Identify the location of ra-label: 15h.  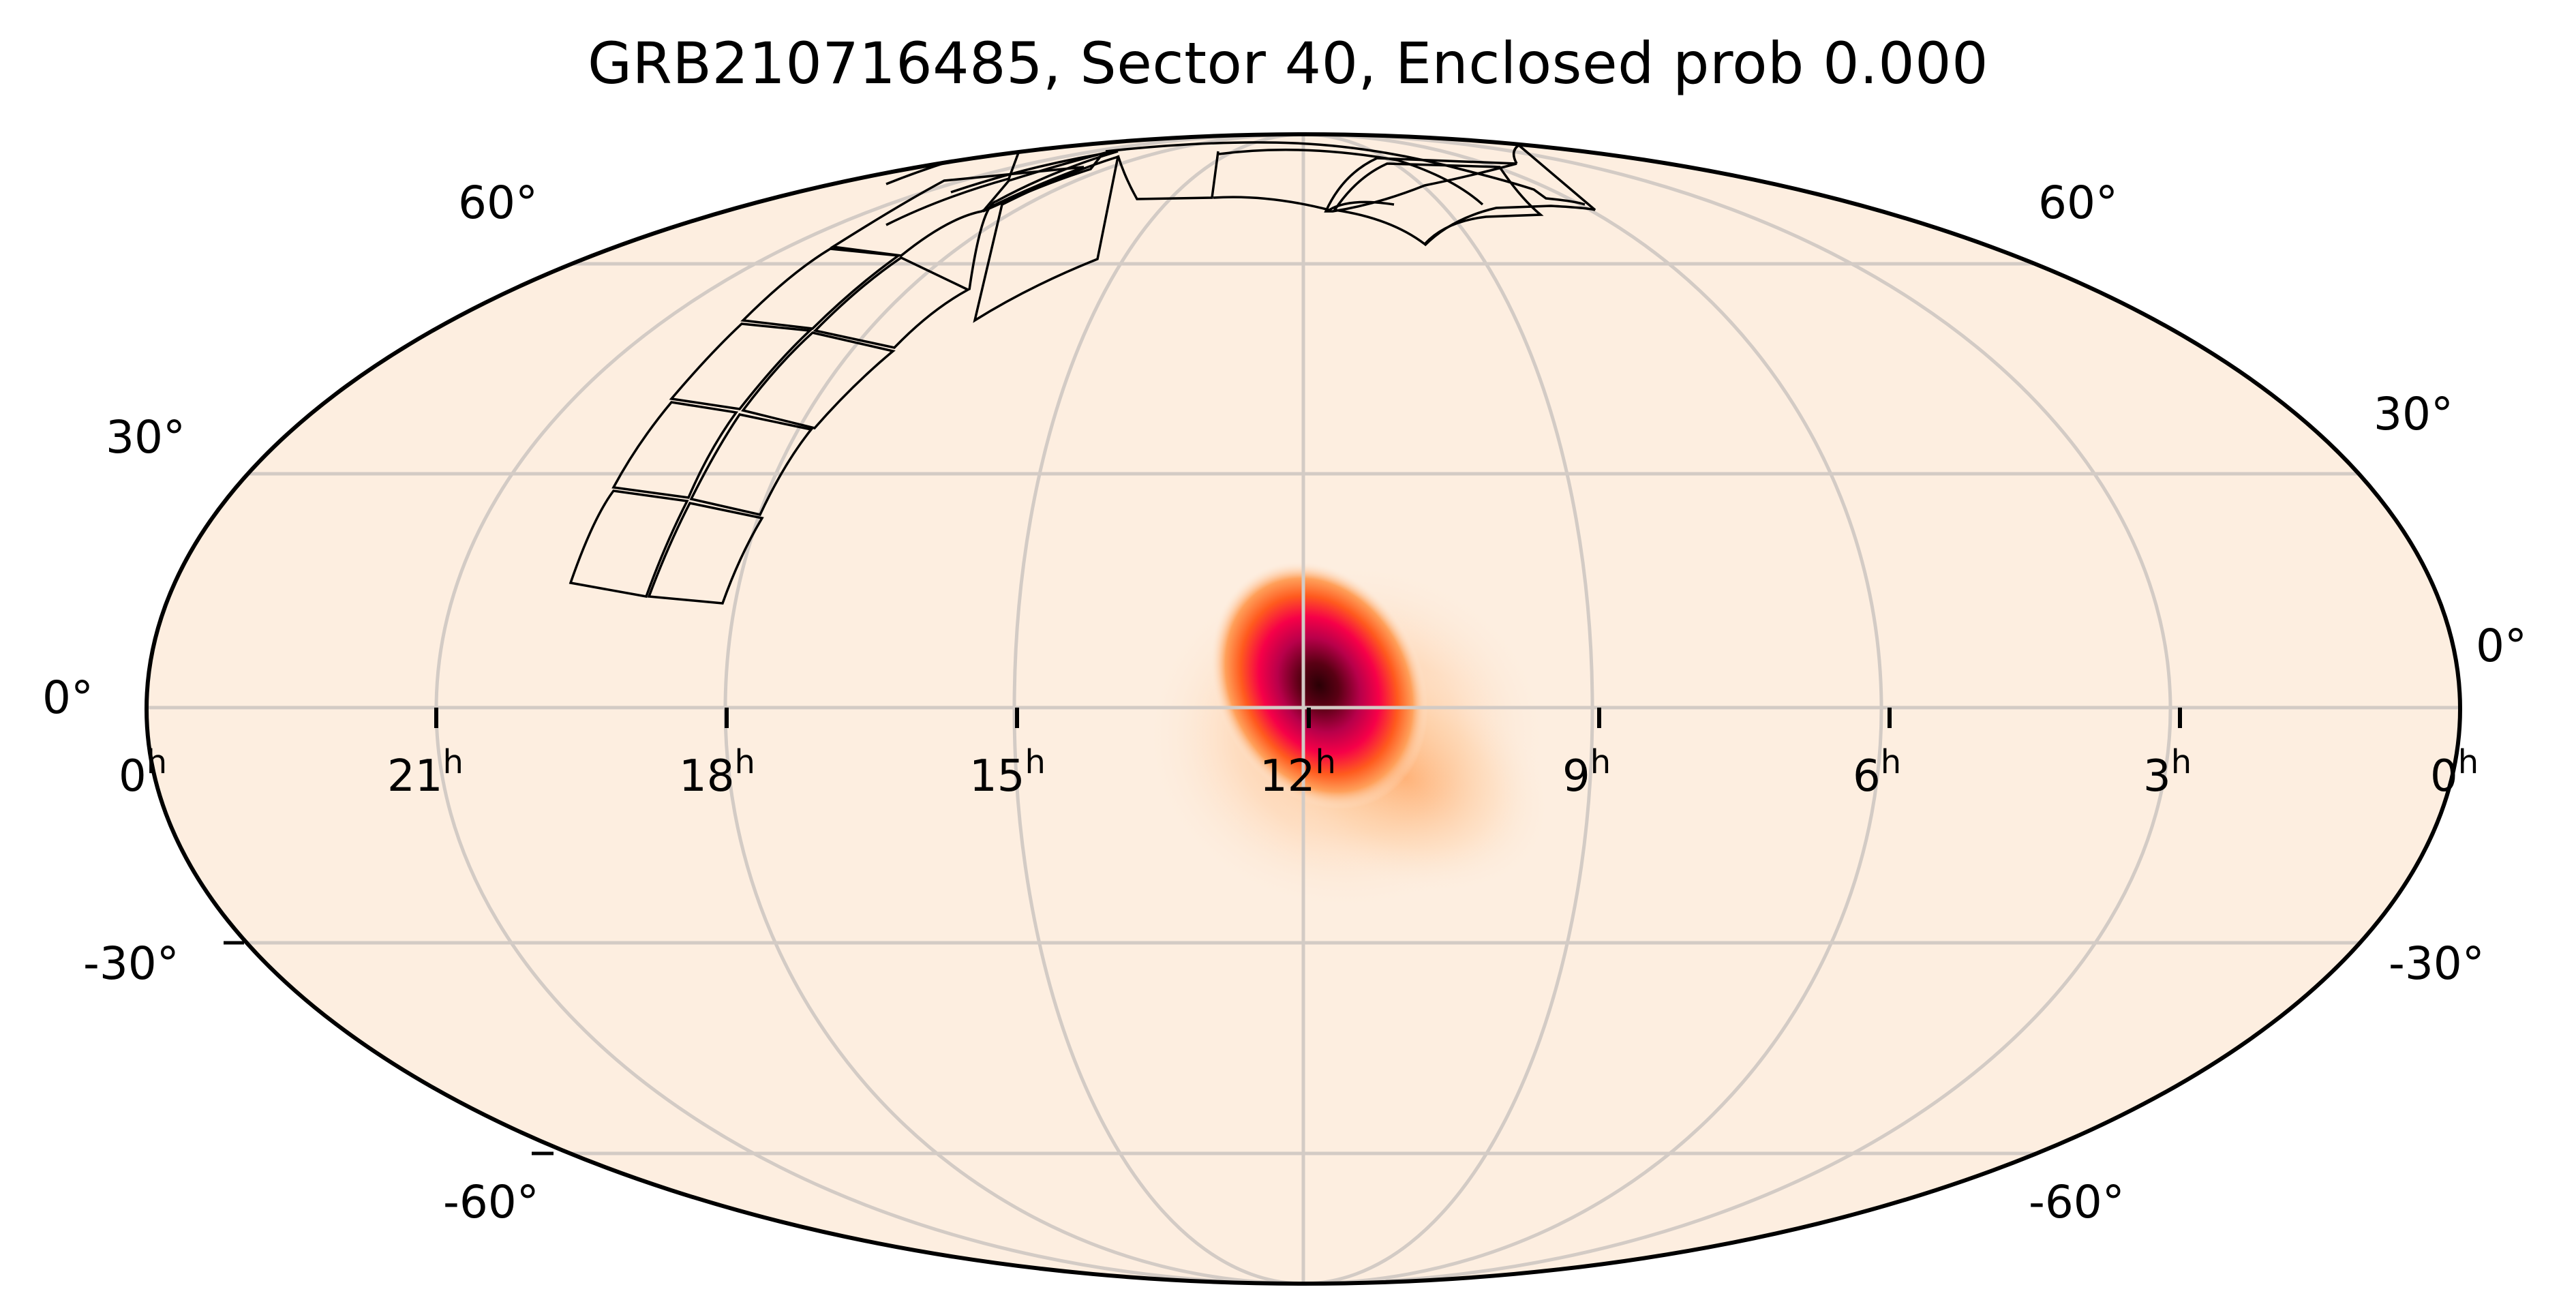
(1008, 772).